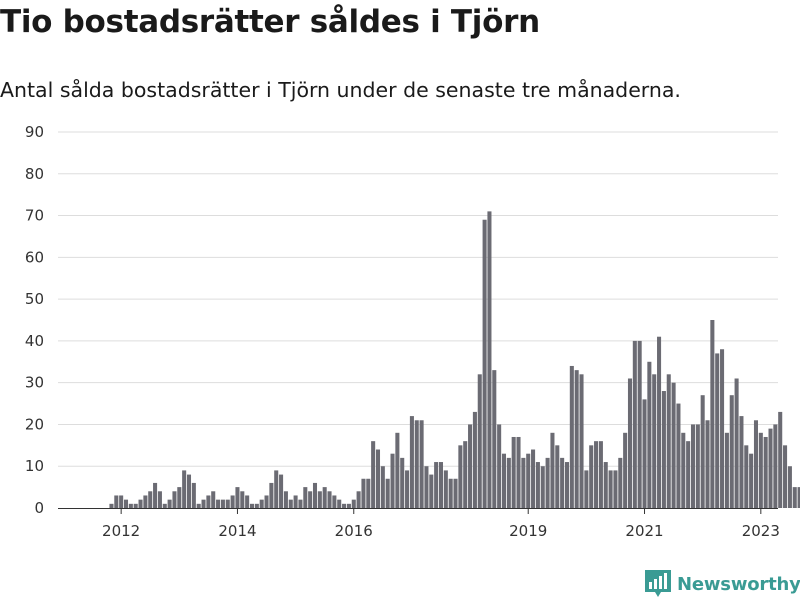 This screenshot has height=600, width=800. I want to click on newsworthy-logo: Newsworthy, so click(722, 584).